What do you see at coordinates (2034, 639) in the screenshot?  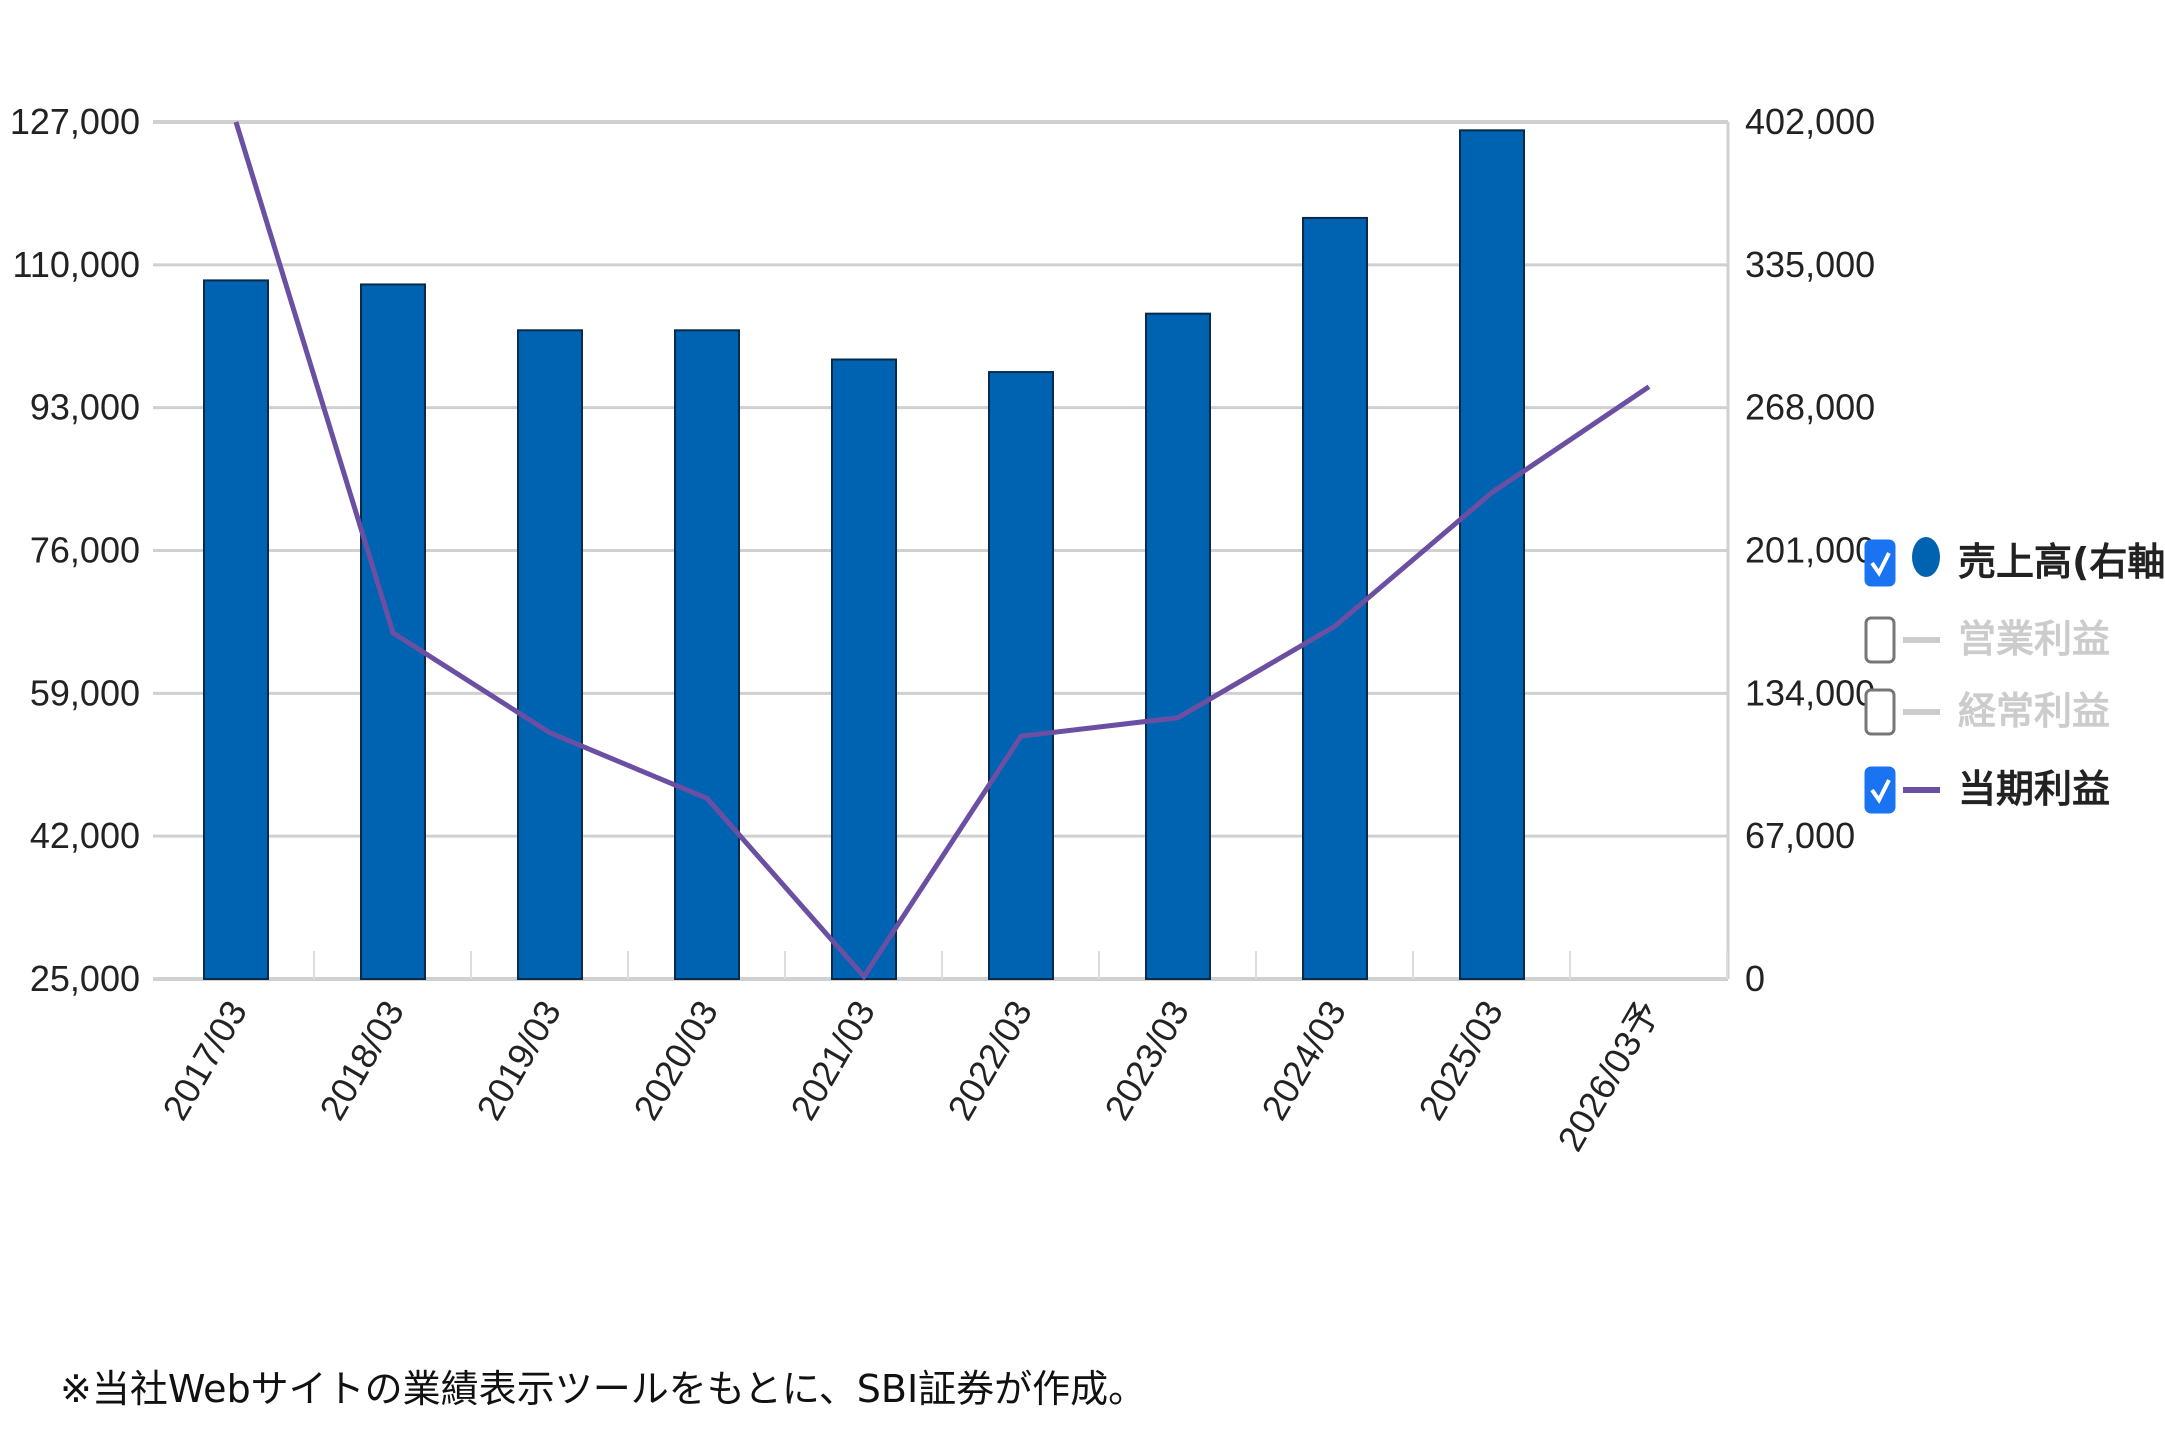 I see `legend-label: 営業利益` at bounding box center [2034, 639].